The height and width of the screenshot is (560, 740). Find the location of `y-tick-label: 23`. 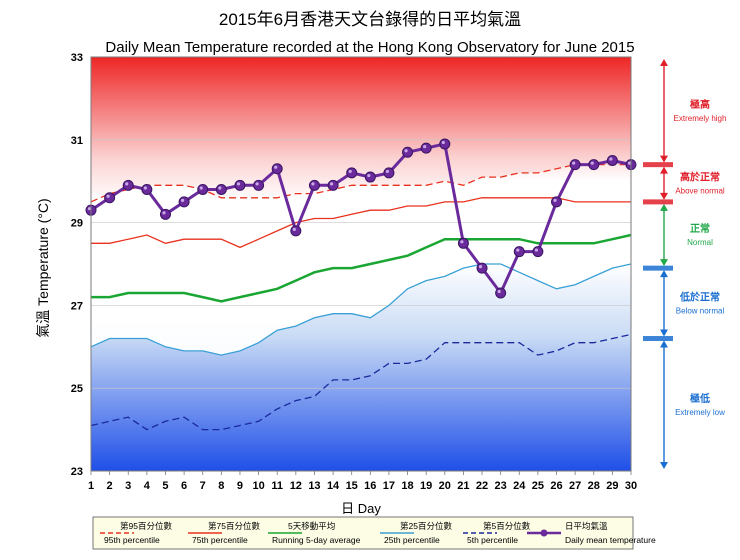

y-tick-label: 23 is located at coordinates (77, 472).